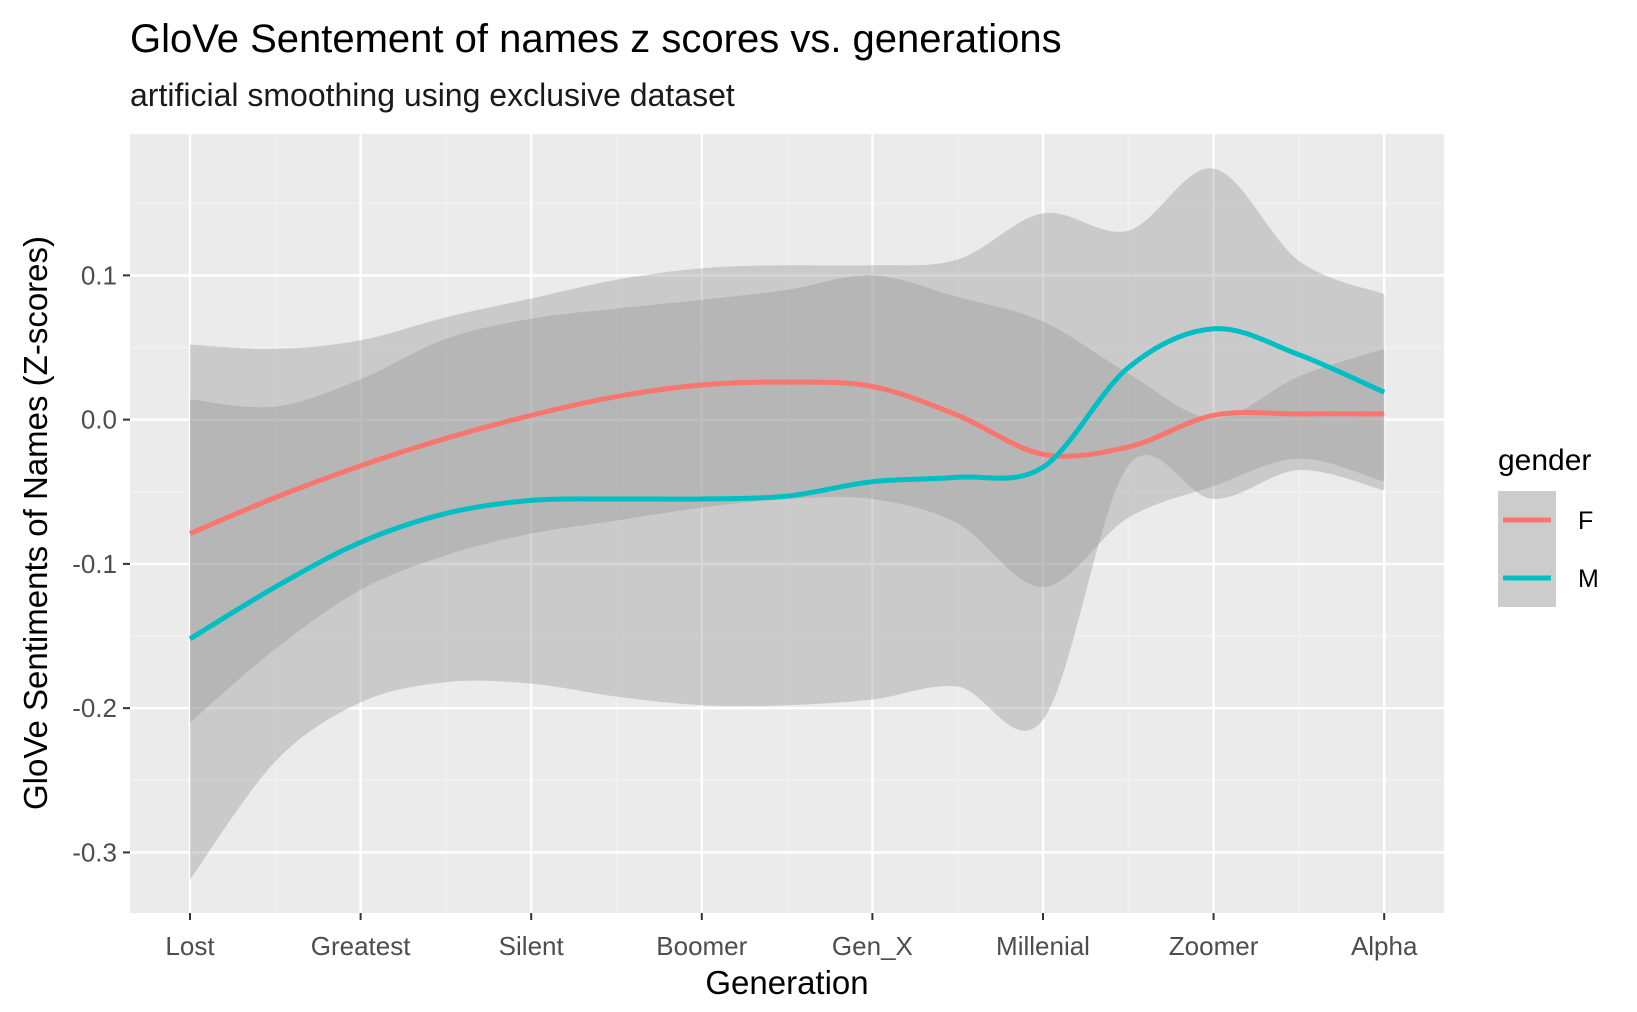 This screenshot has height=1012, width=1637. Describe the element at coordinates (1384, 946) in the screenshot. I see `x-tick-label: Alpha` at that location.